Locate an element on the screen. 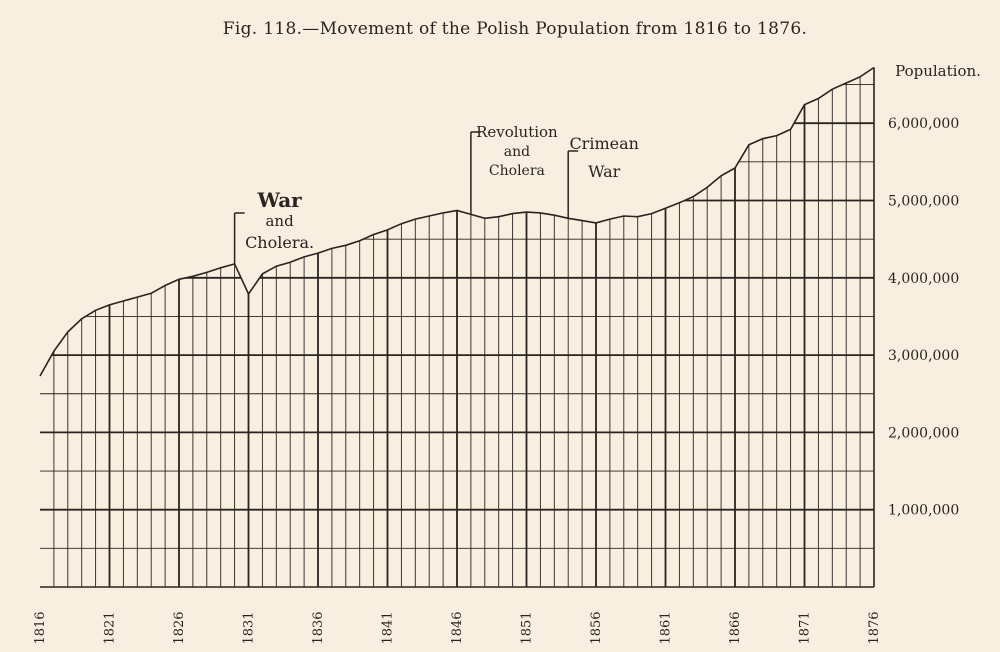 The width and height of the screenshot is (1000, 652). x-tick-label: 1841 is located at coordinates (388, 627).